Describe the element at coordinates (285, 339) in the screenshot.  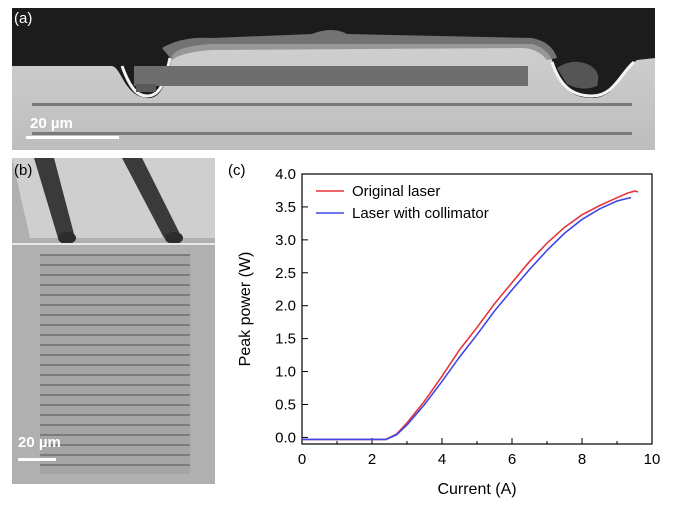
I see `y-tick-label: 1.5` at that location.